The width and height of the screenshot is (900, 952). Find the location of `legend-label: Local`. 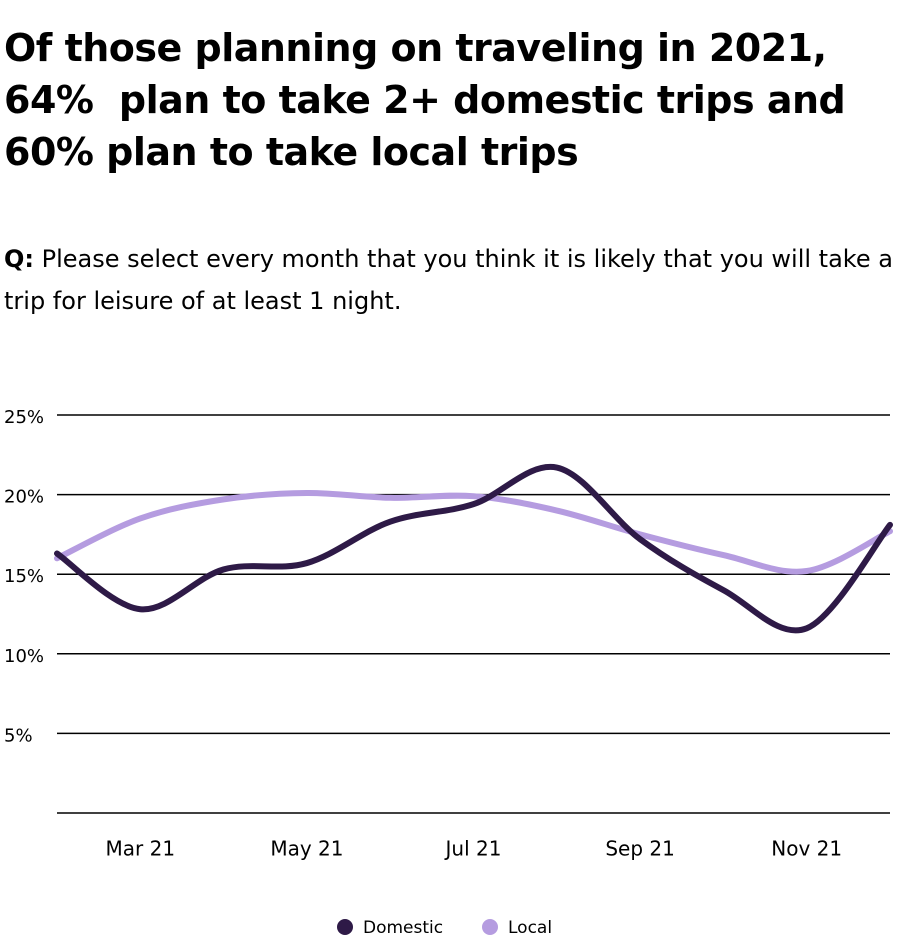

legend-label: Local is located at coordinates (530, 928).